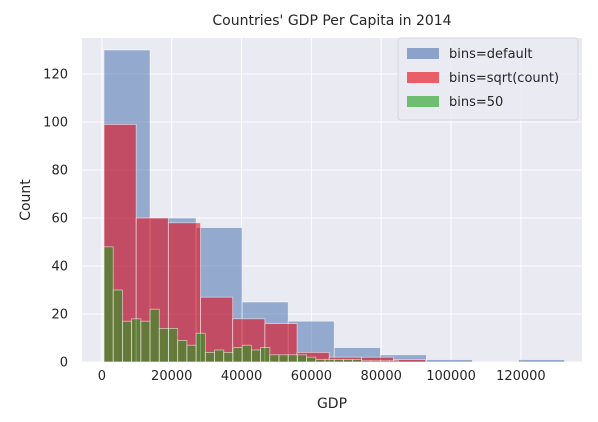  I want to click on legend-box, so click(488, 79).